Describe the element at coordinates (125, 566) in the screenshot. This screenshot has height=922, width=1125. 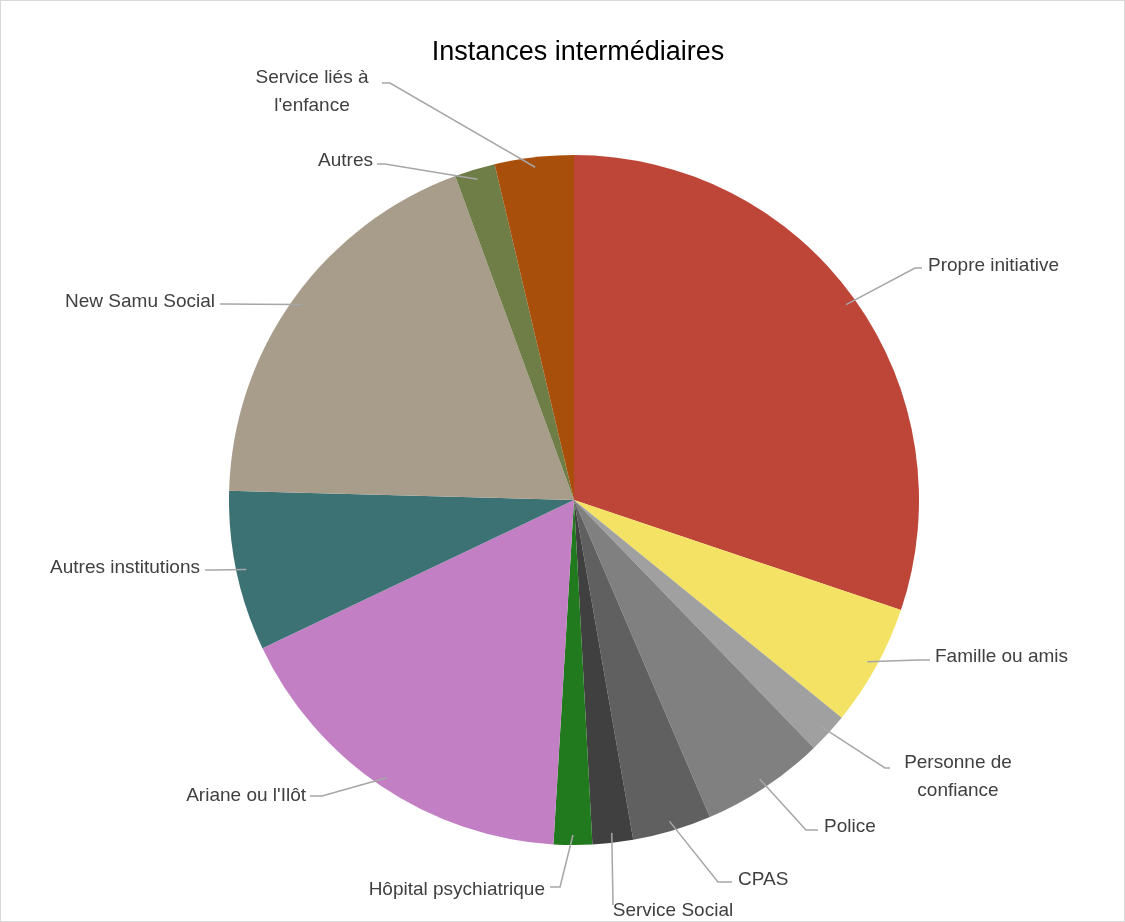
I see `slice-label: Autres institutions` at that location.